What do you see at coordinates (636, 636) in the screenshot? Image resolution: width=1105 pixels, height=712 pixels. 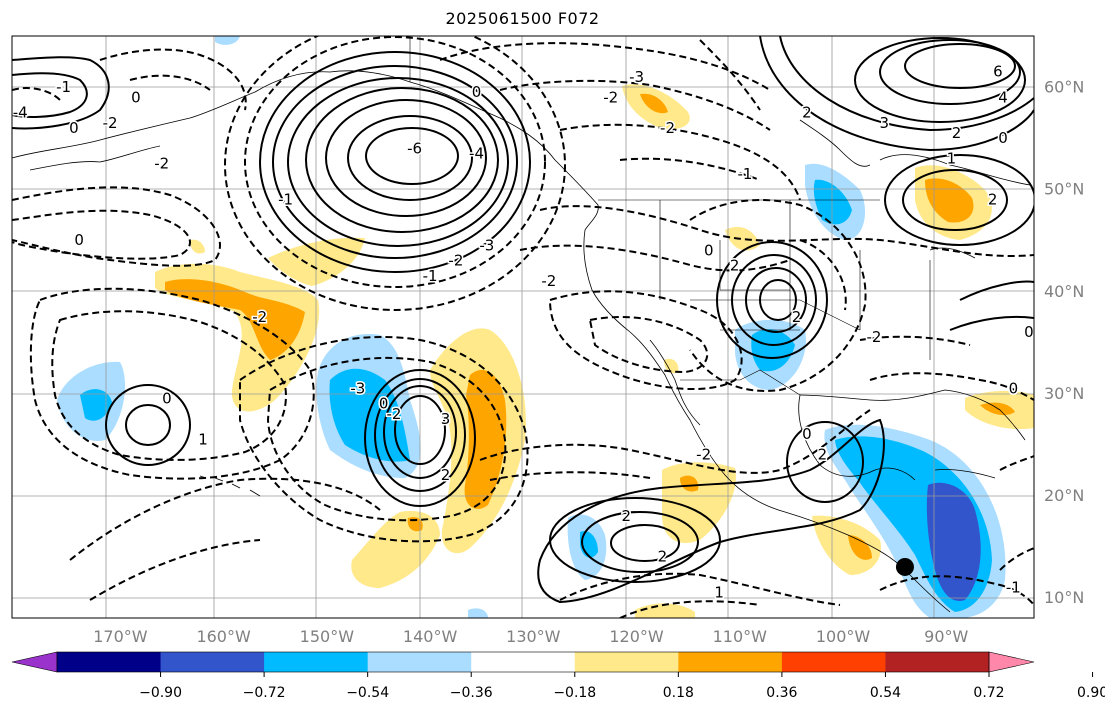 I see `longitude-label: 120°W` at bounding box center [636, 636].